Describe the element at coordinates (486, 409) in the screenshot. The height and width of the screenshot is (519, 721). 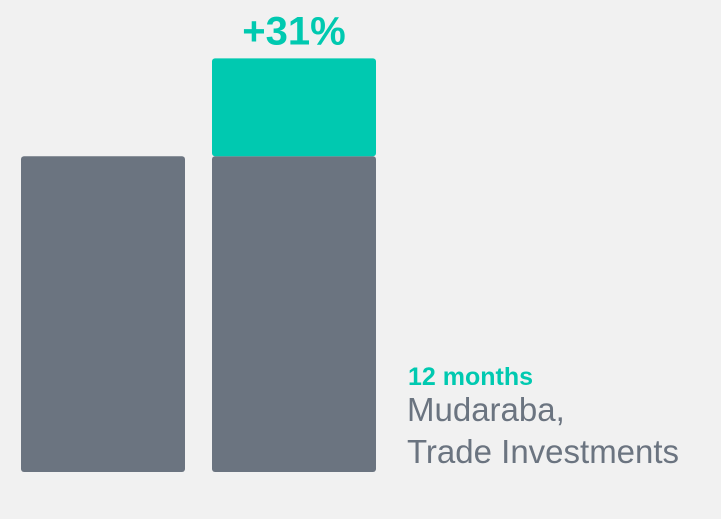
I see `annotation-line: Mudaraba,` at that location.